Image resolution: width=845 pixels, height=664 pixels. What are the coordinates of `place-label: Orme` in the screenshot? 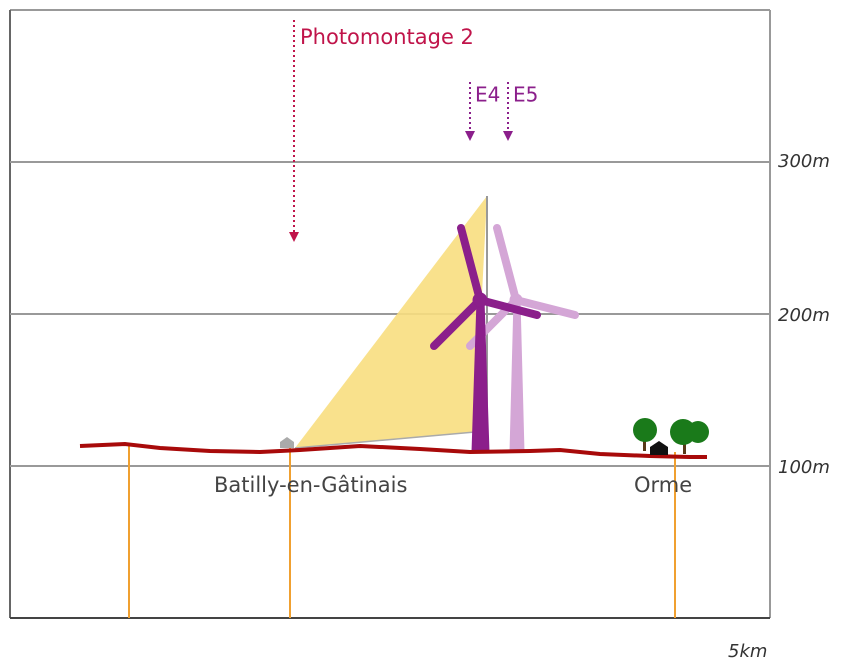 It's located at (663, 485).